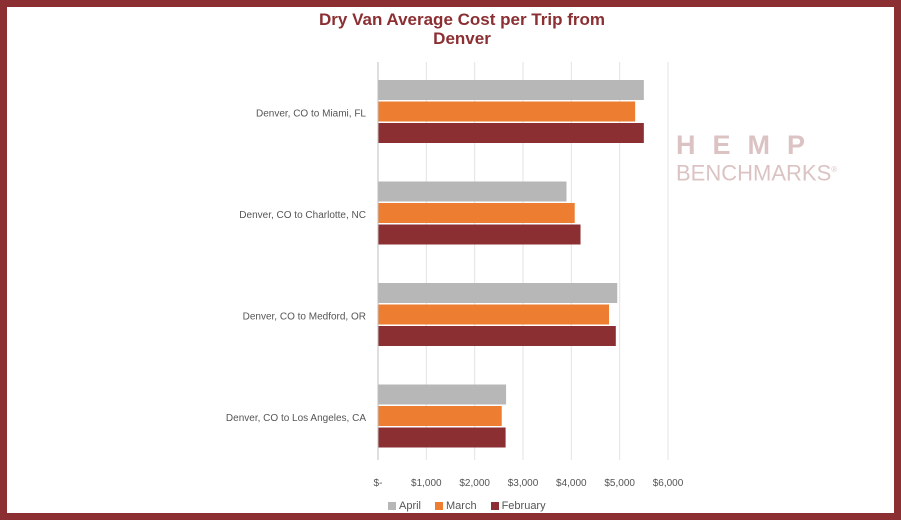  I want to click on logo-wordmark: BENCHMARKS, so click(754, 173).